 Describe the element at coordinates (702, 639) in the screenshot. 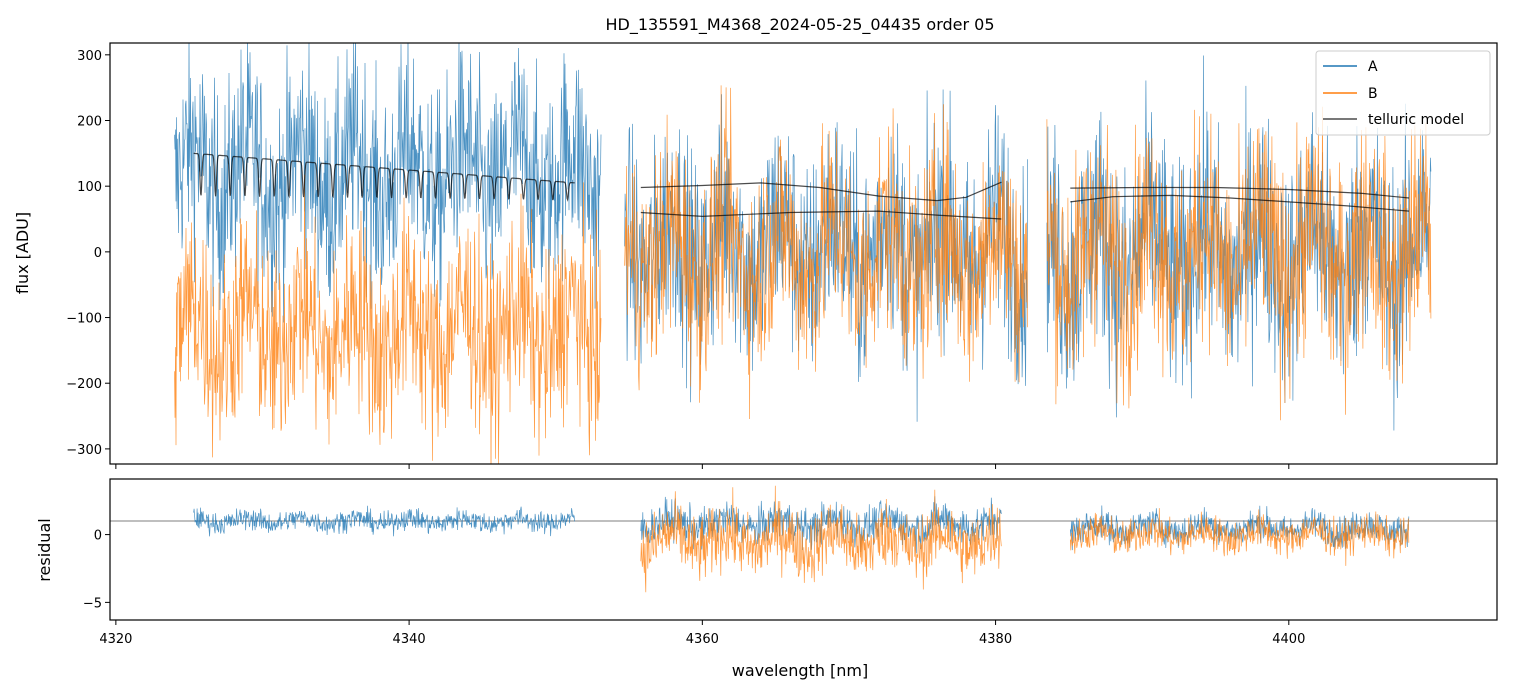

I see `x-tick-label: 4360` at that location.